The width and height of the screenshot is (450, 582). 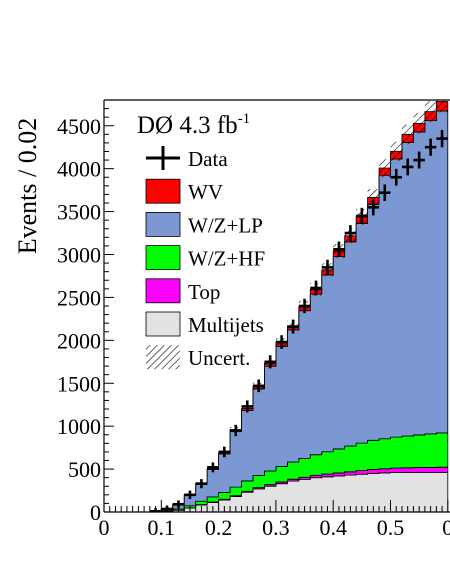 I want to click on chart-title: DØ 4.3 fb-1, so click(x=193, y=125).